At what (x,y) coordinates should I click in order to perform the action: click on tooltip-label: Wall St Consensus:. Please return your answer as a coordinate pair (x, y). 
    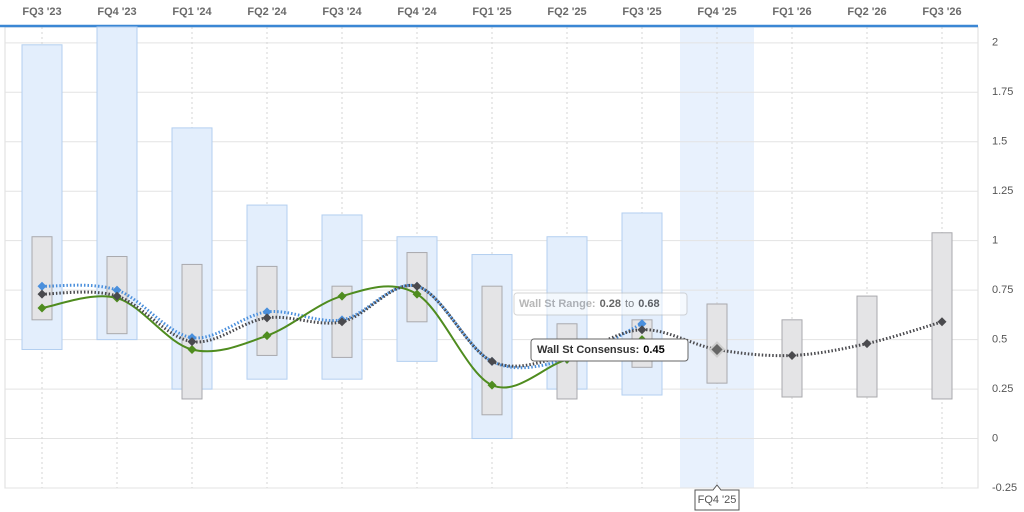
    Looking at the image, I should click on (588, 350).